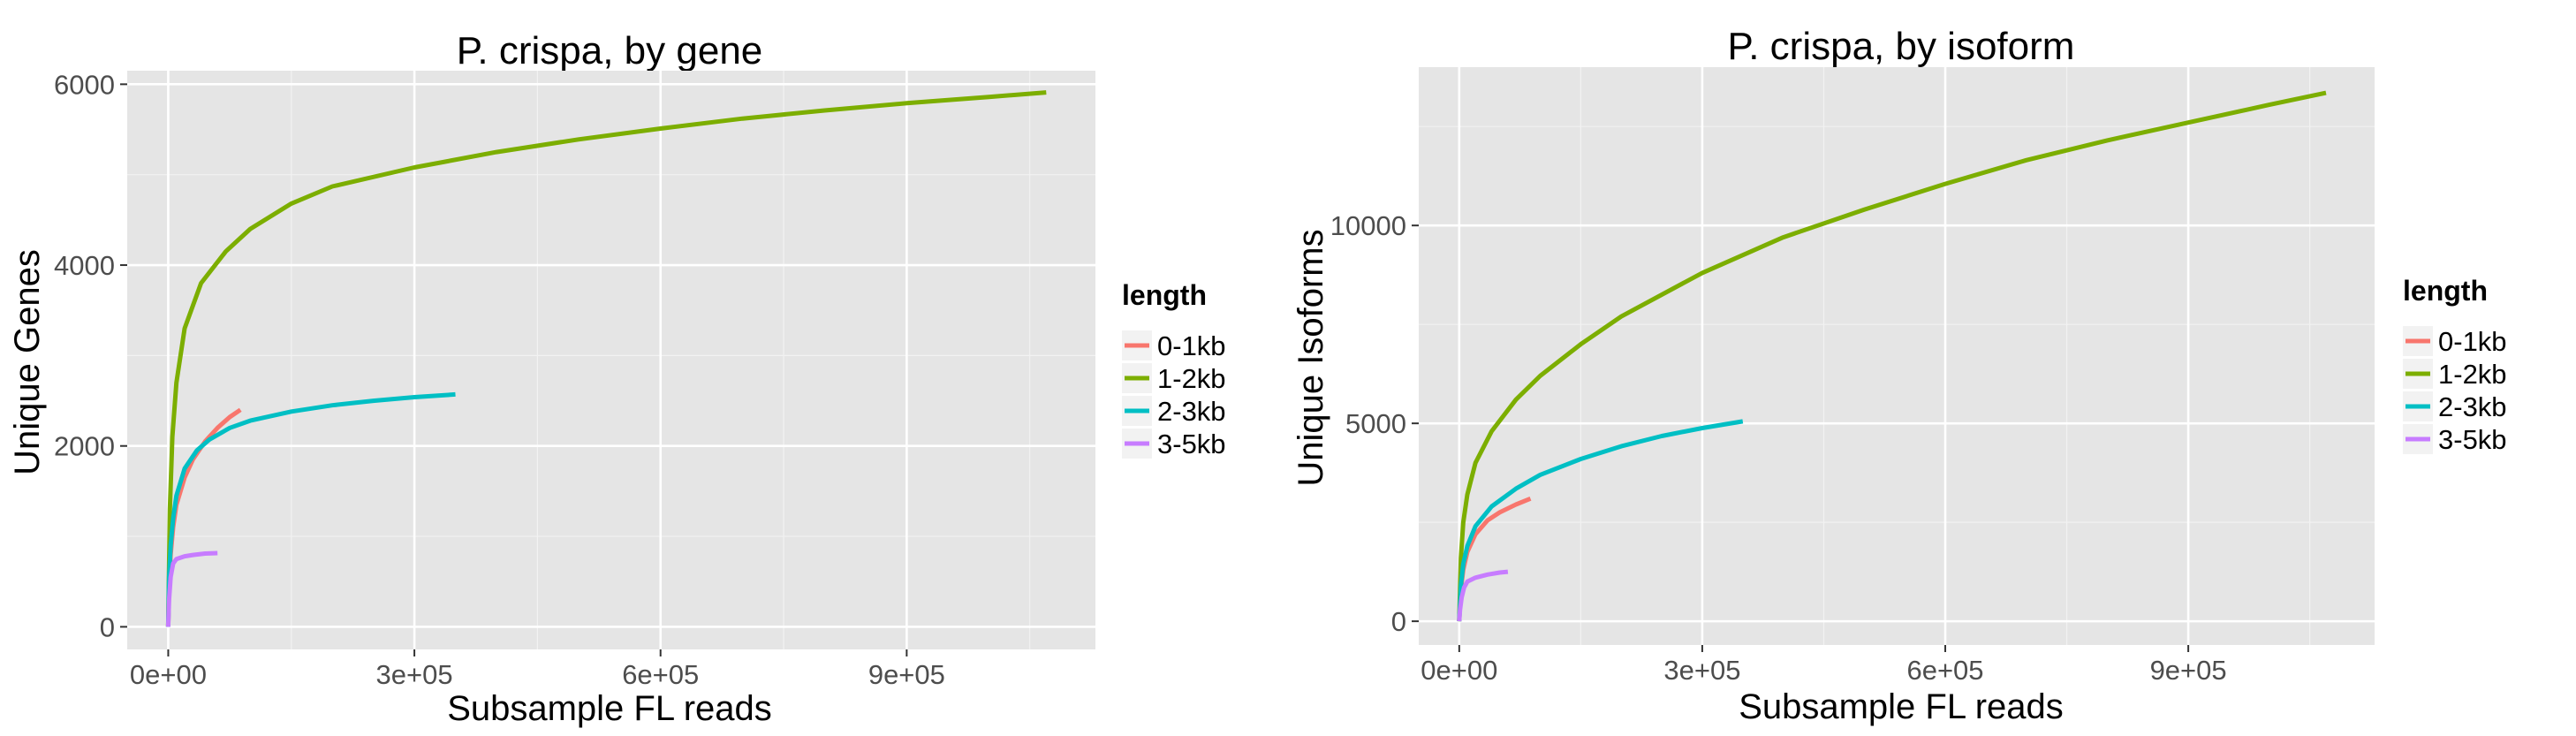  What do you see at coordinates (85, 447) in the screenshot?
I see `y-tick-label: 2000` at bounding box center [85, 447].